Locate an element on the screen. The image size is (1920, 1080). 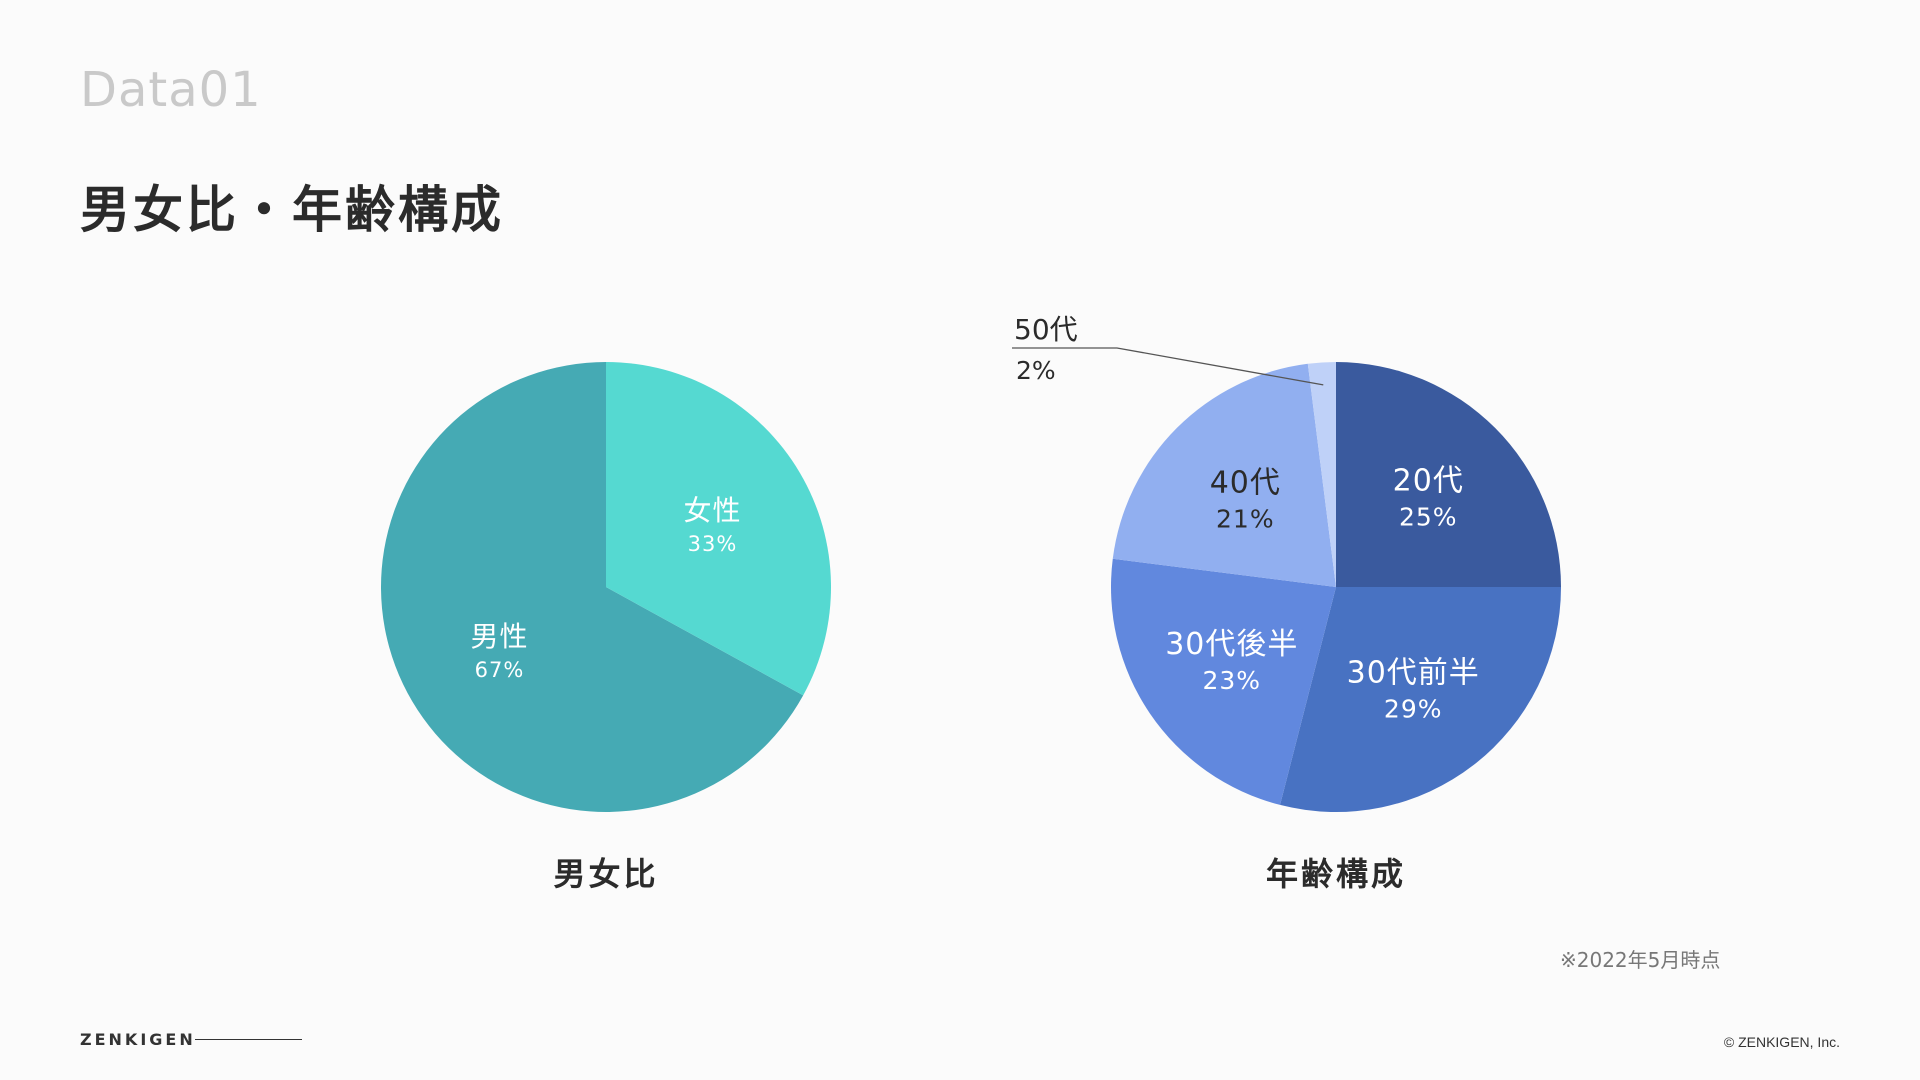
slice-value-label: 25% is located at coordinates (1428, 517).